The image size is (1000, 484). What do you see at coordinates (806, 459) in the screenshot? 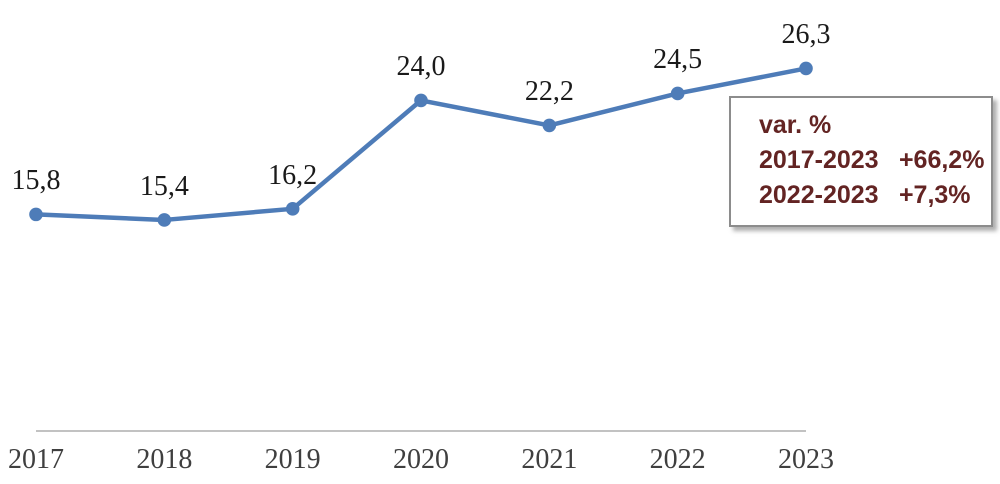
I see `x-tick-2023: 2023` at bounding box center [806, 459].